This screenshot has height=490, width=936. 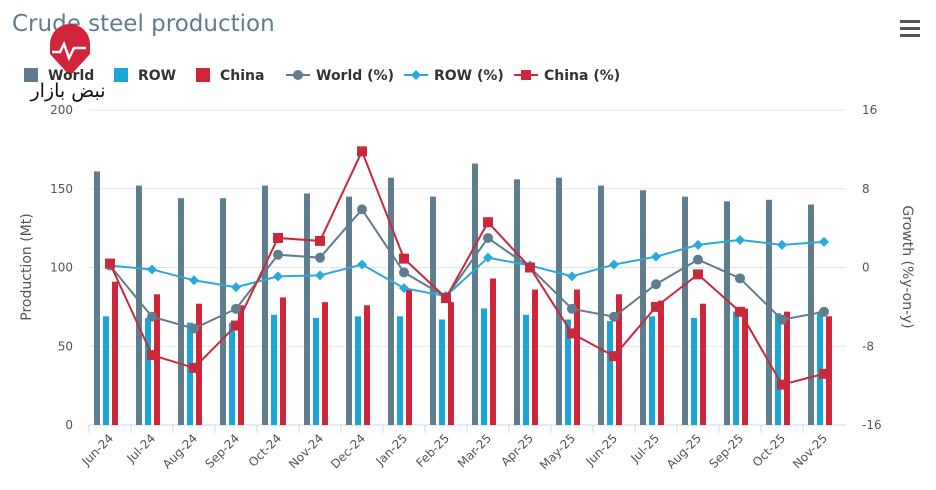 I want to click on legend-label: World (%), so click(x=355, y=76).